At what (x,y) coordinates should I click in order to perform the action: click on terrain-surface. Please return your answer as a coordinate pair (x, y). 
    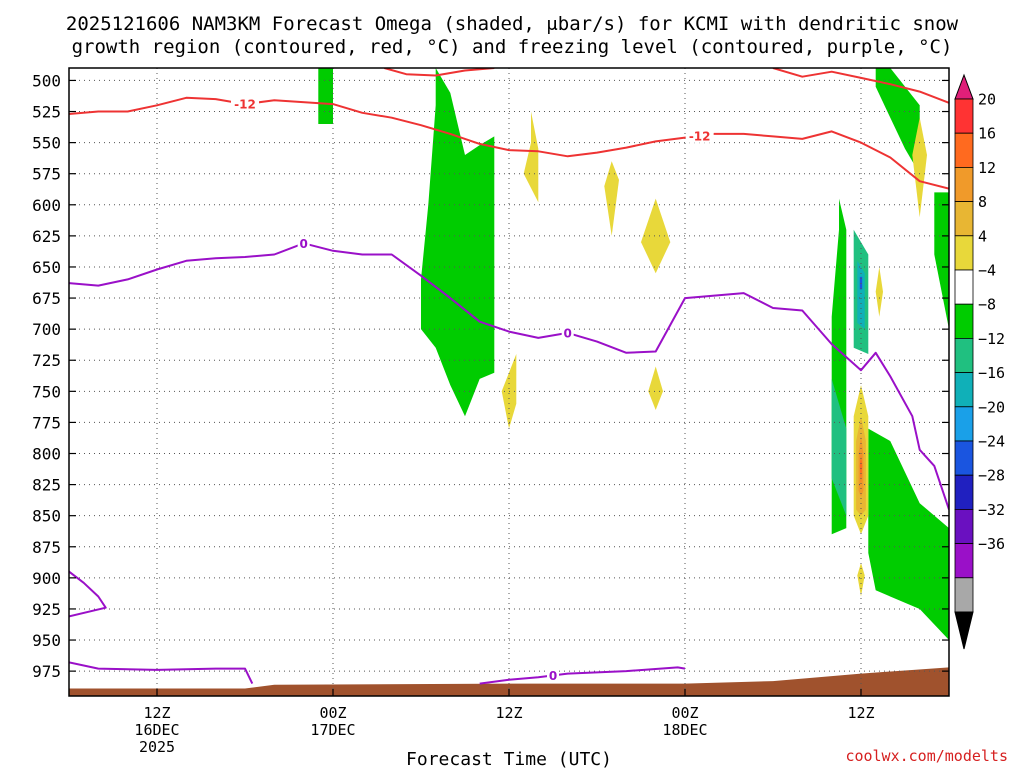
    Looking at the image, I should click on (509, 681).